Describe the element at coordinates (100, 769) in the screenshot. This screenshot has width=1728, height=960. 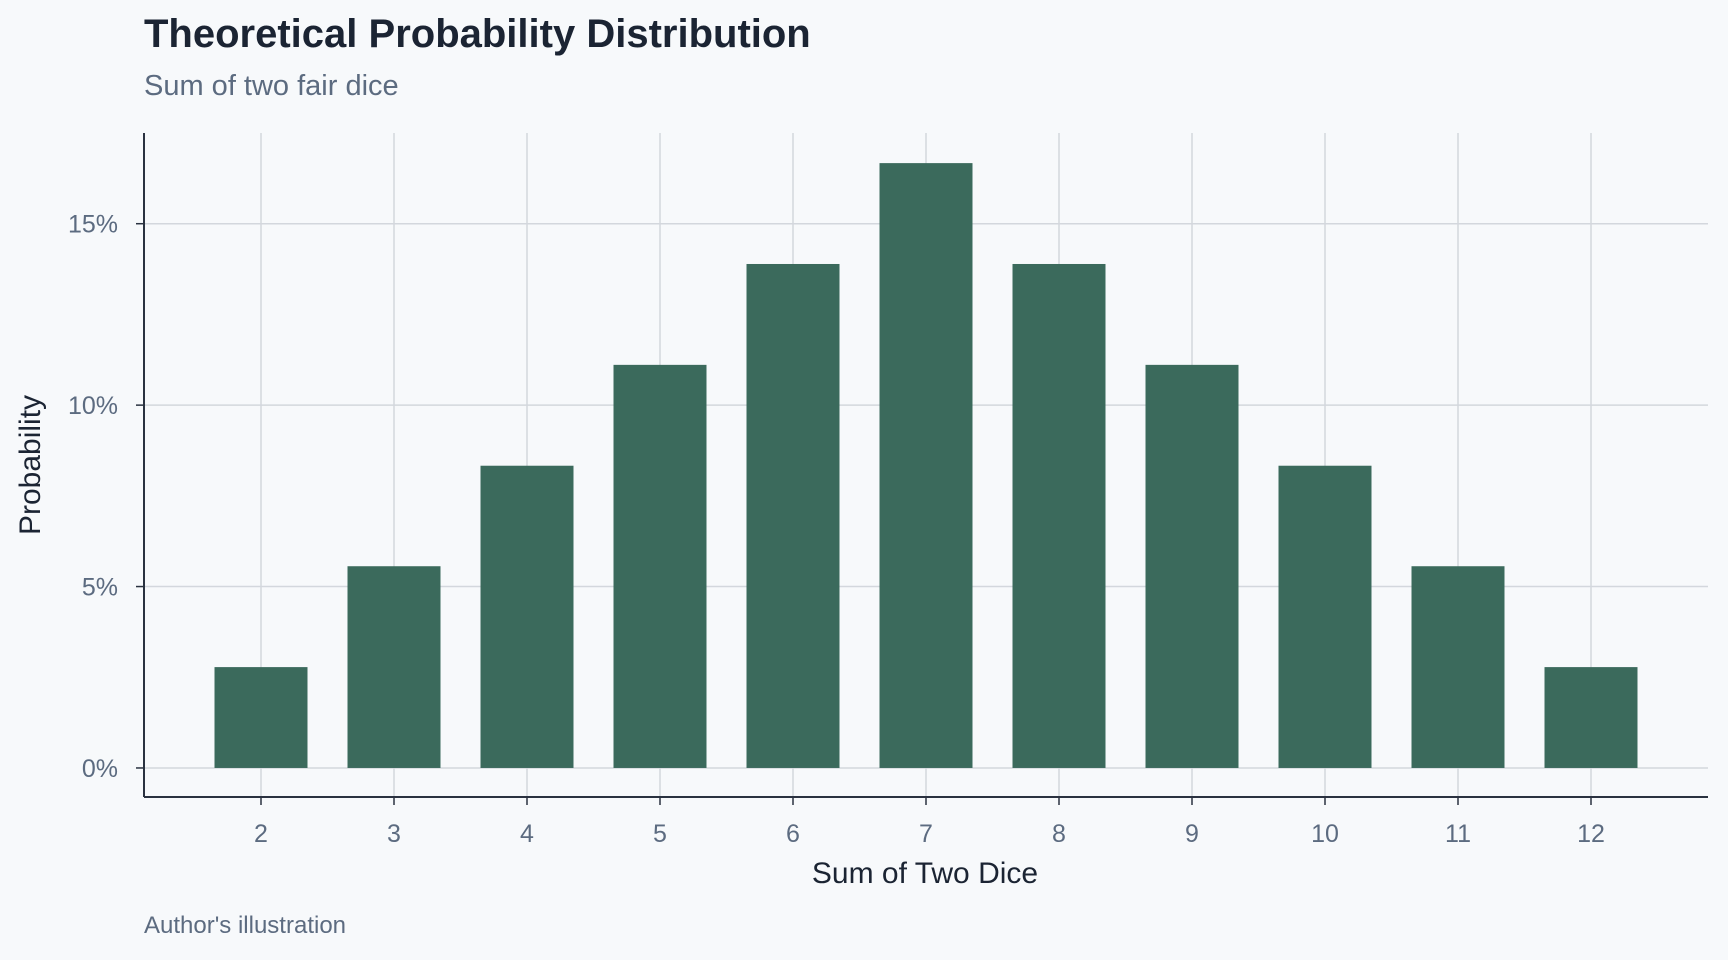
I see `y-tick-label: 0%` at that location.